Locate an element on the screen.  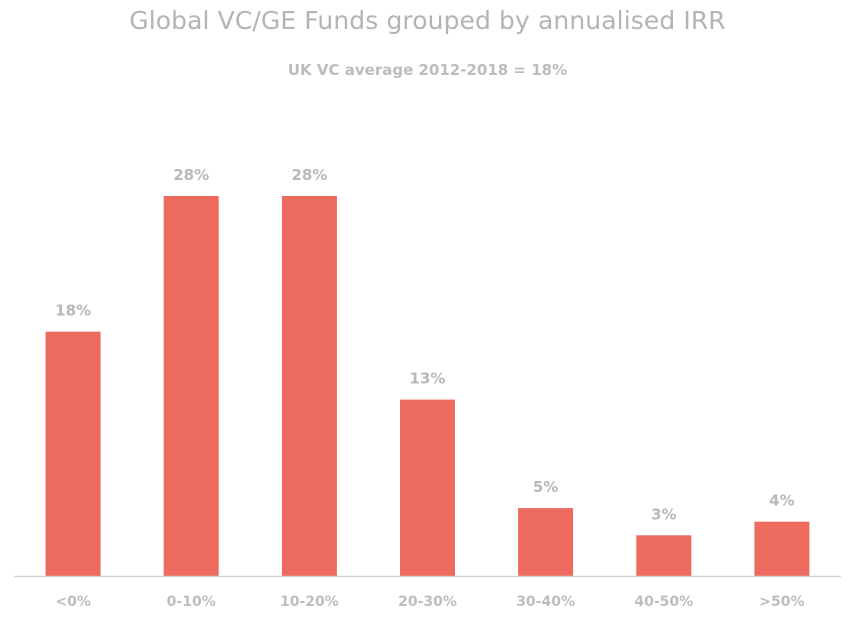
chart-subtitle: UK VC average 2012-2018 = 18% is located at coordinates (427, 70).